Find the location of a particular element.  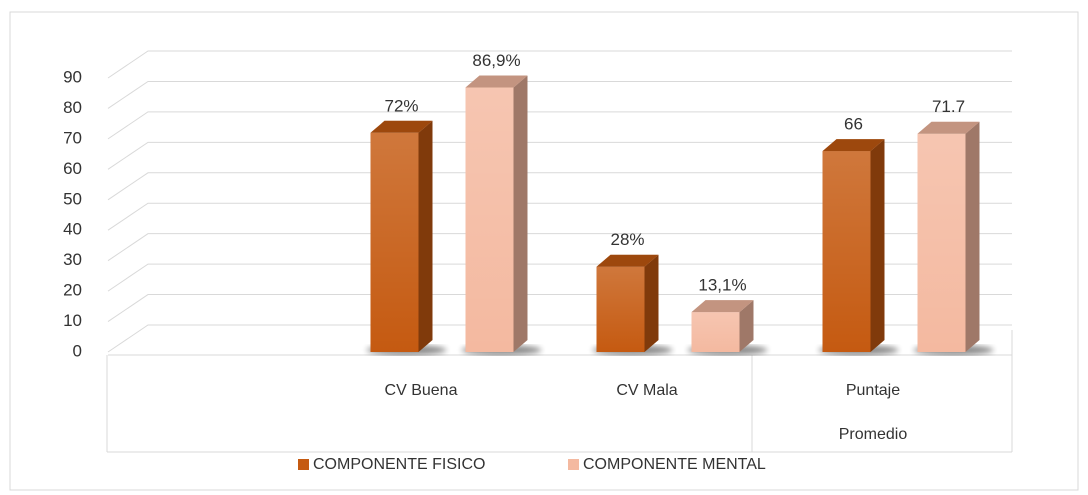

y-tick-label: 30 is located at coordinates (72, 259).